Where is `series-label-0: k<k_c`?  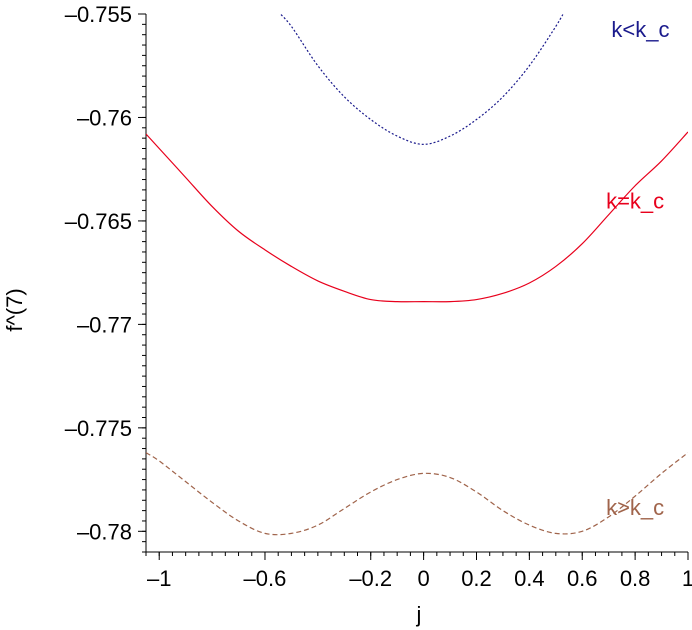 series-label-0: k<k_c is located at coordinates (640, 29).